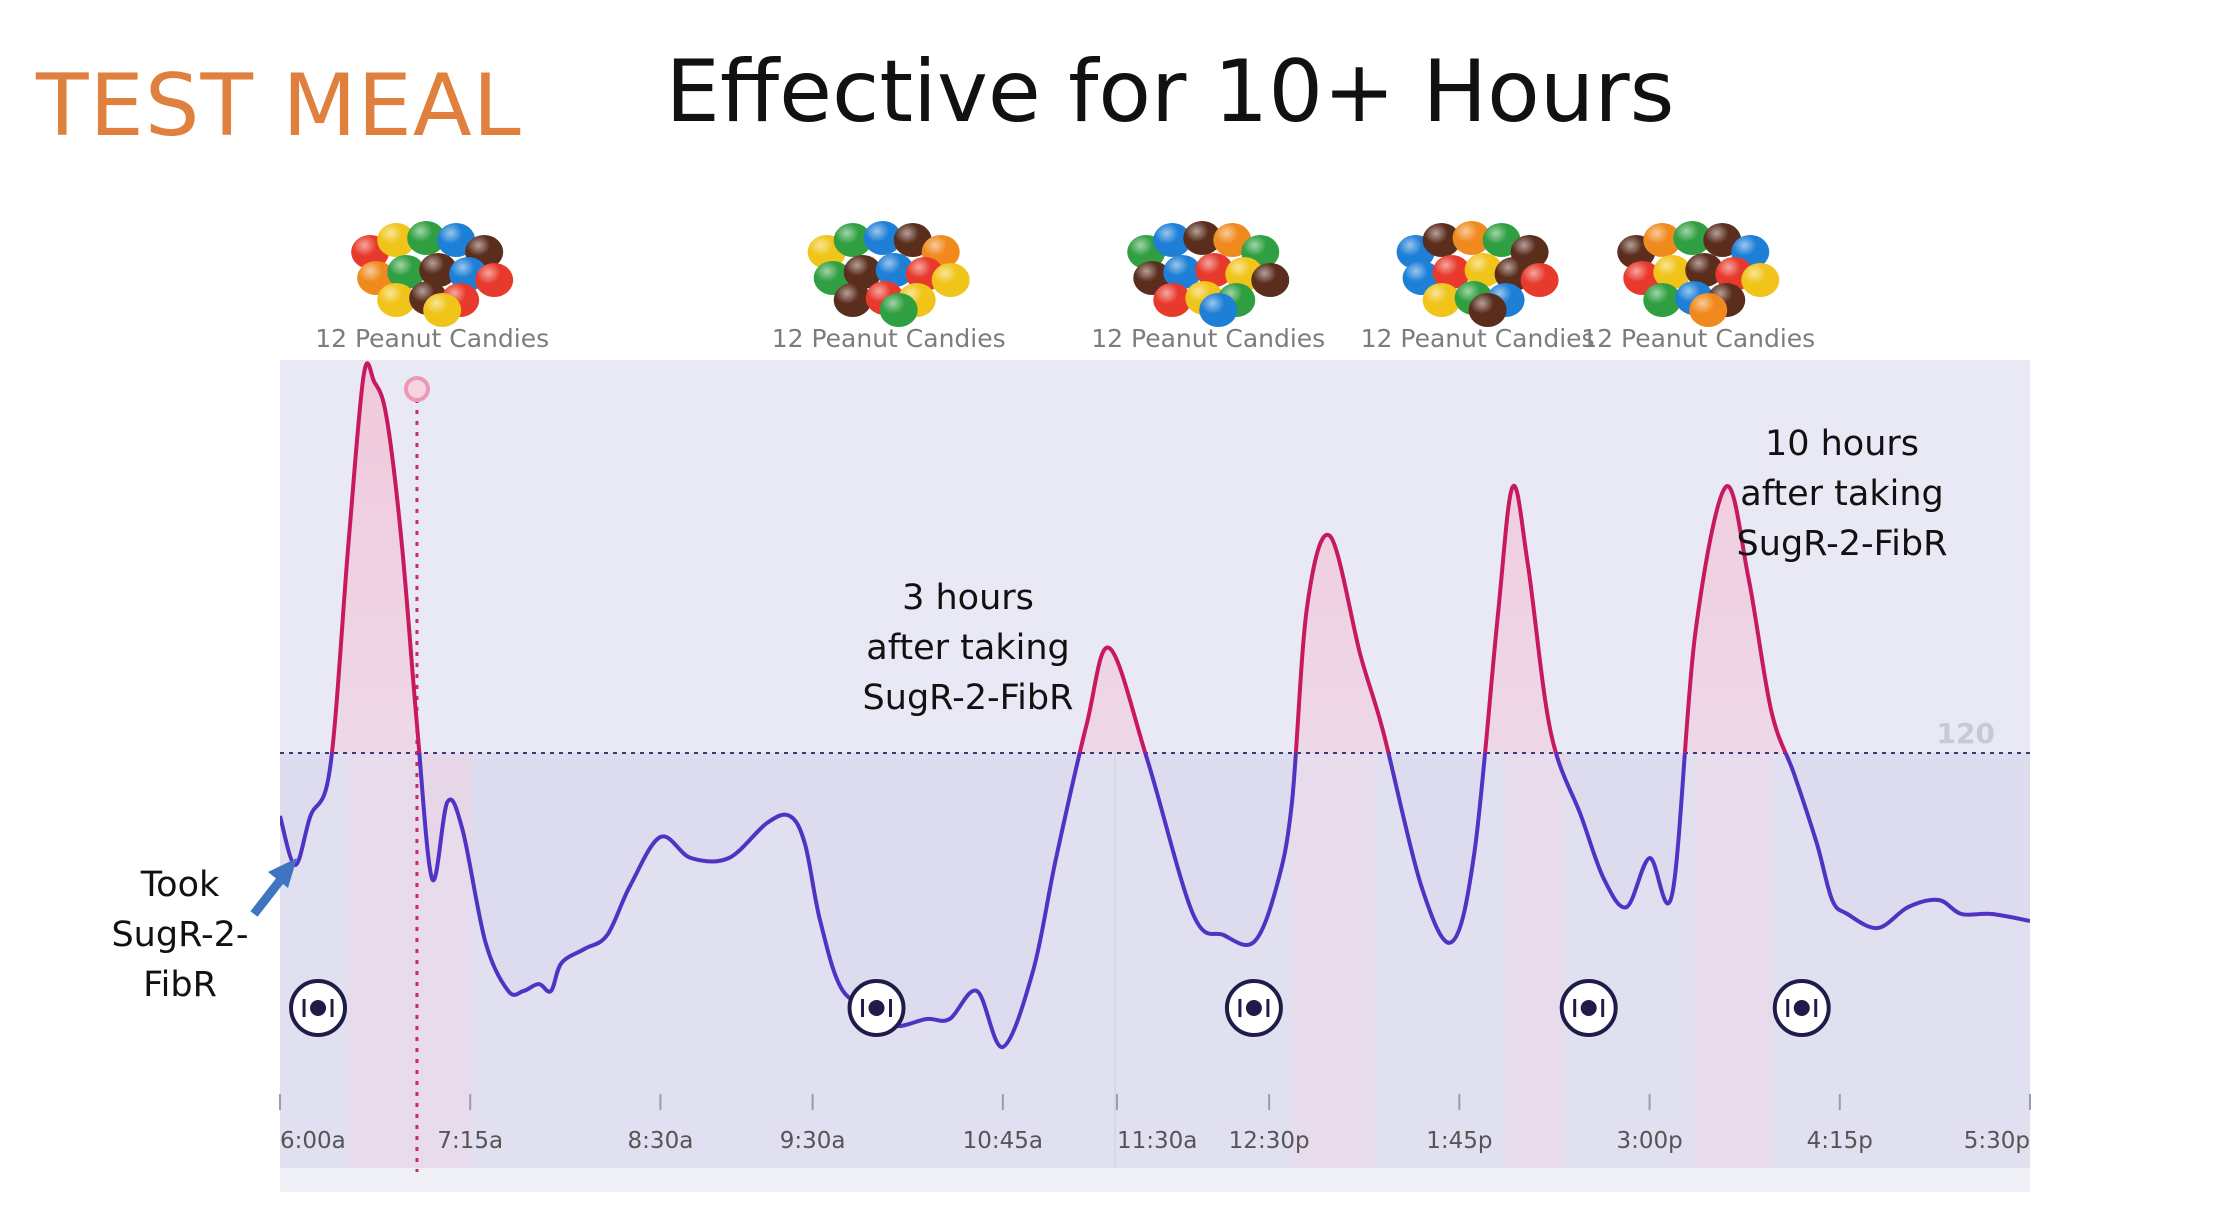 Image resolution: width=2232 pixels, height=1226 pixels. I want to click on candy-group-2: 12 Peanut Candies, so click(889, 287).